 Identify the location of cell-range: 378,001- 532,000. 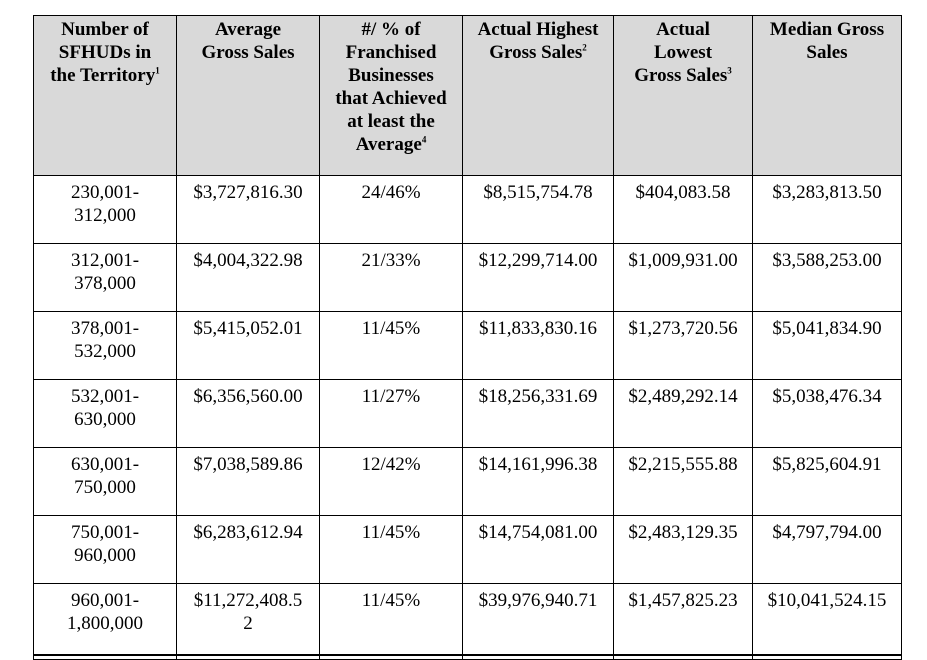
(105, 345).